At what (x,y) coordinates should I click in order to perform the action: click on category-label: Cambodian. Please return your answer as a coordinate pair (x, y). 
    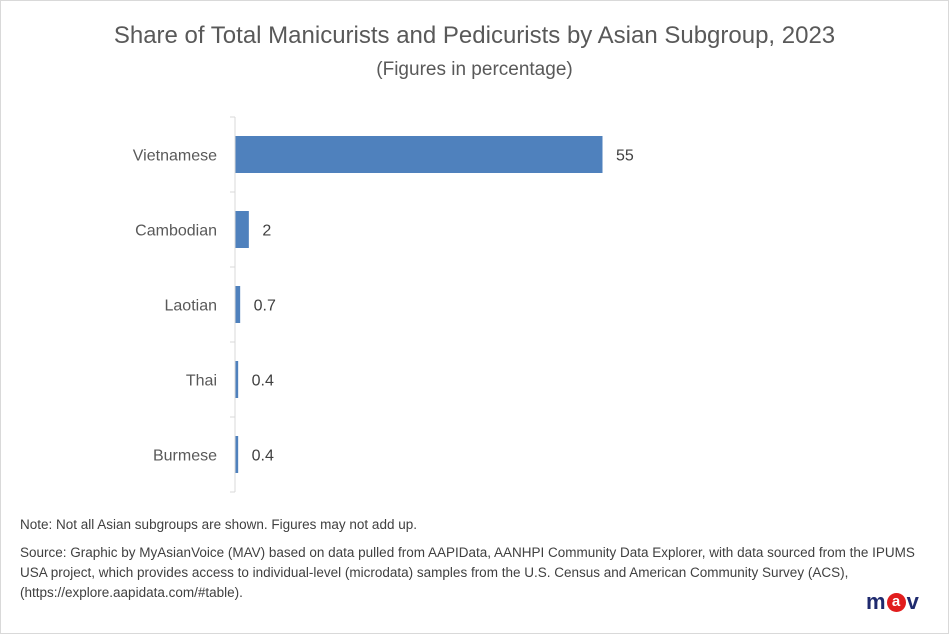
    Looking at the image, I should click on (176, 231).